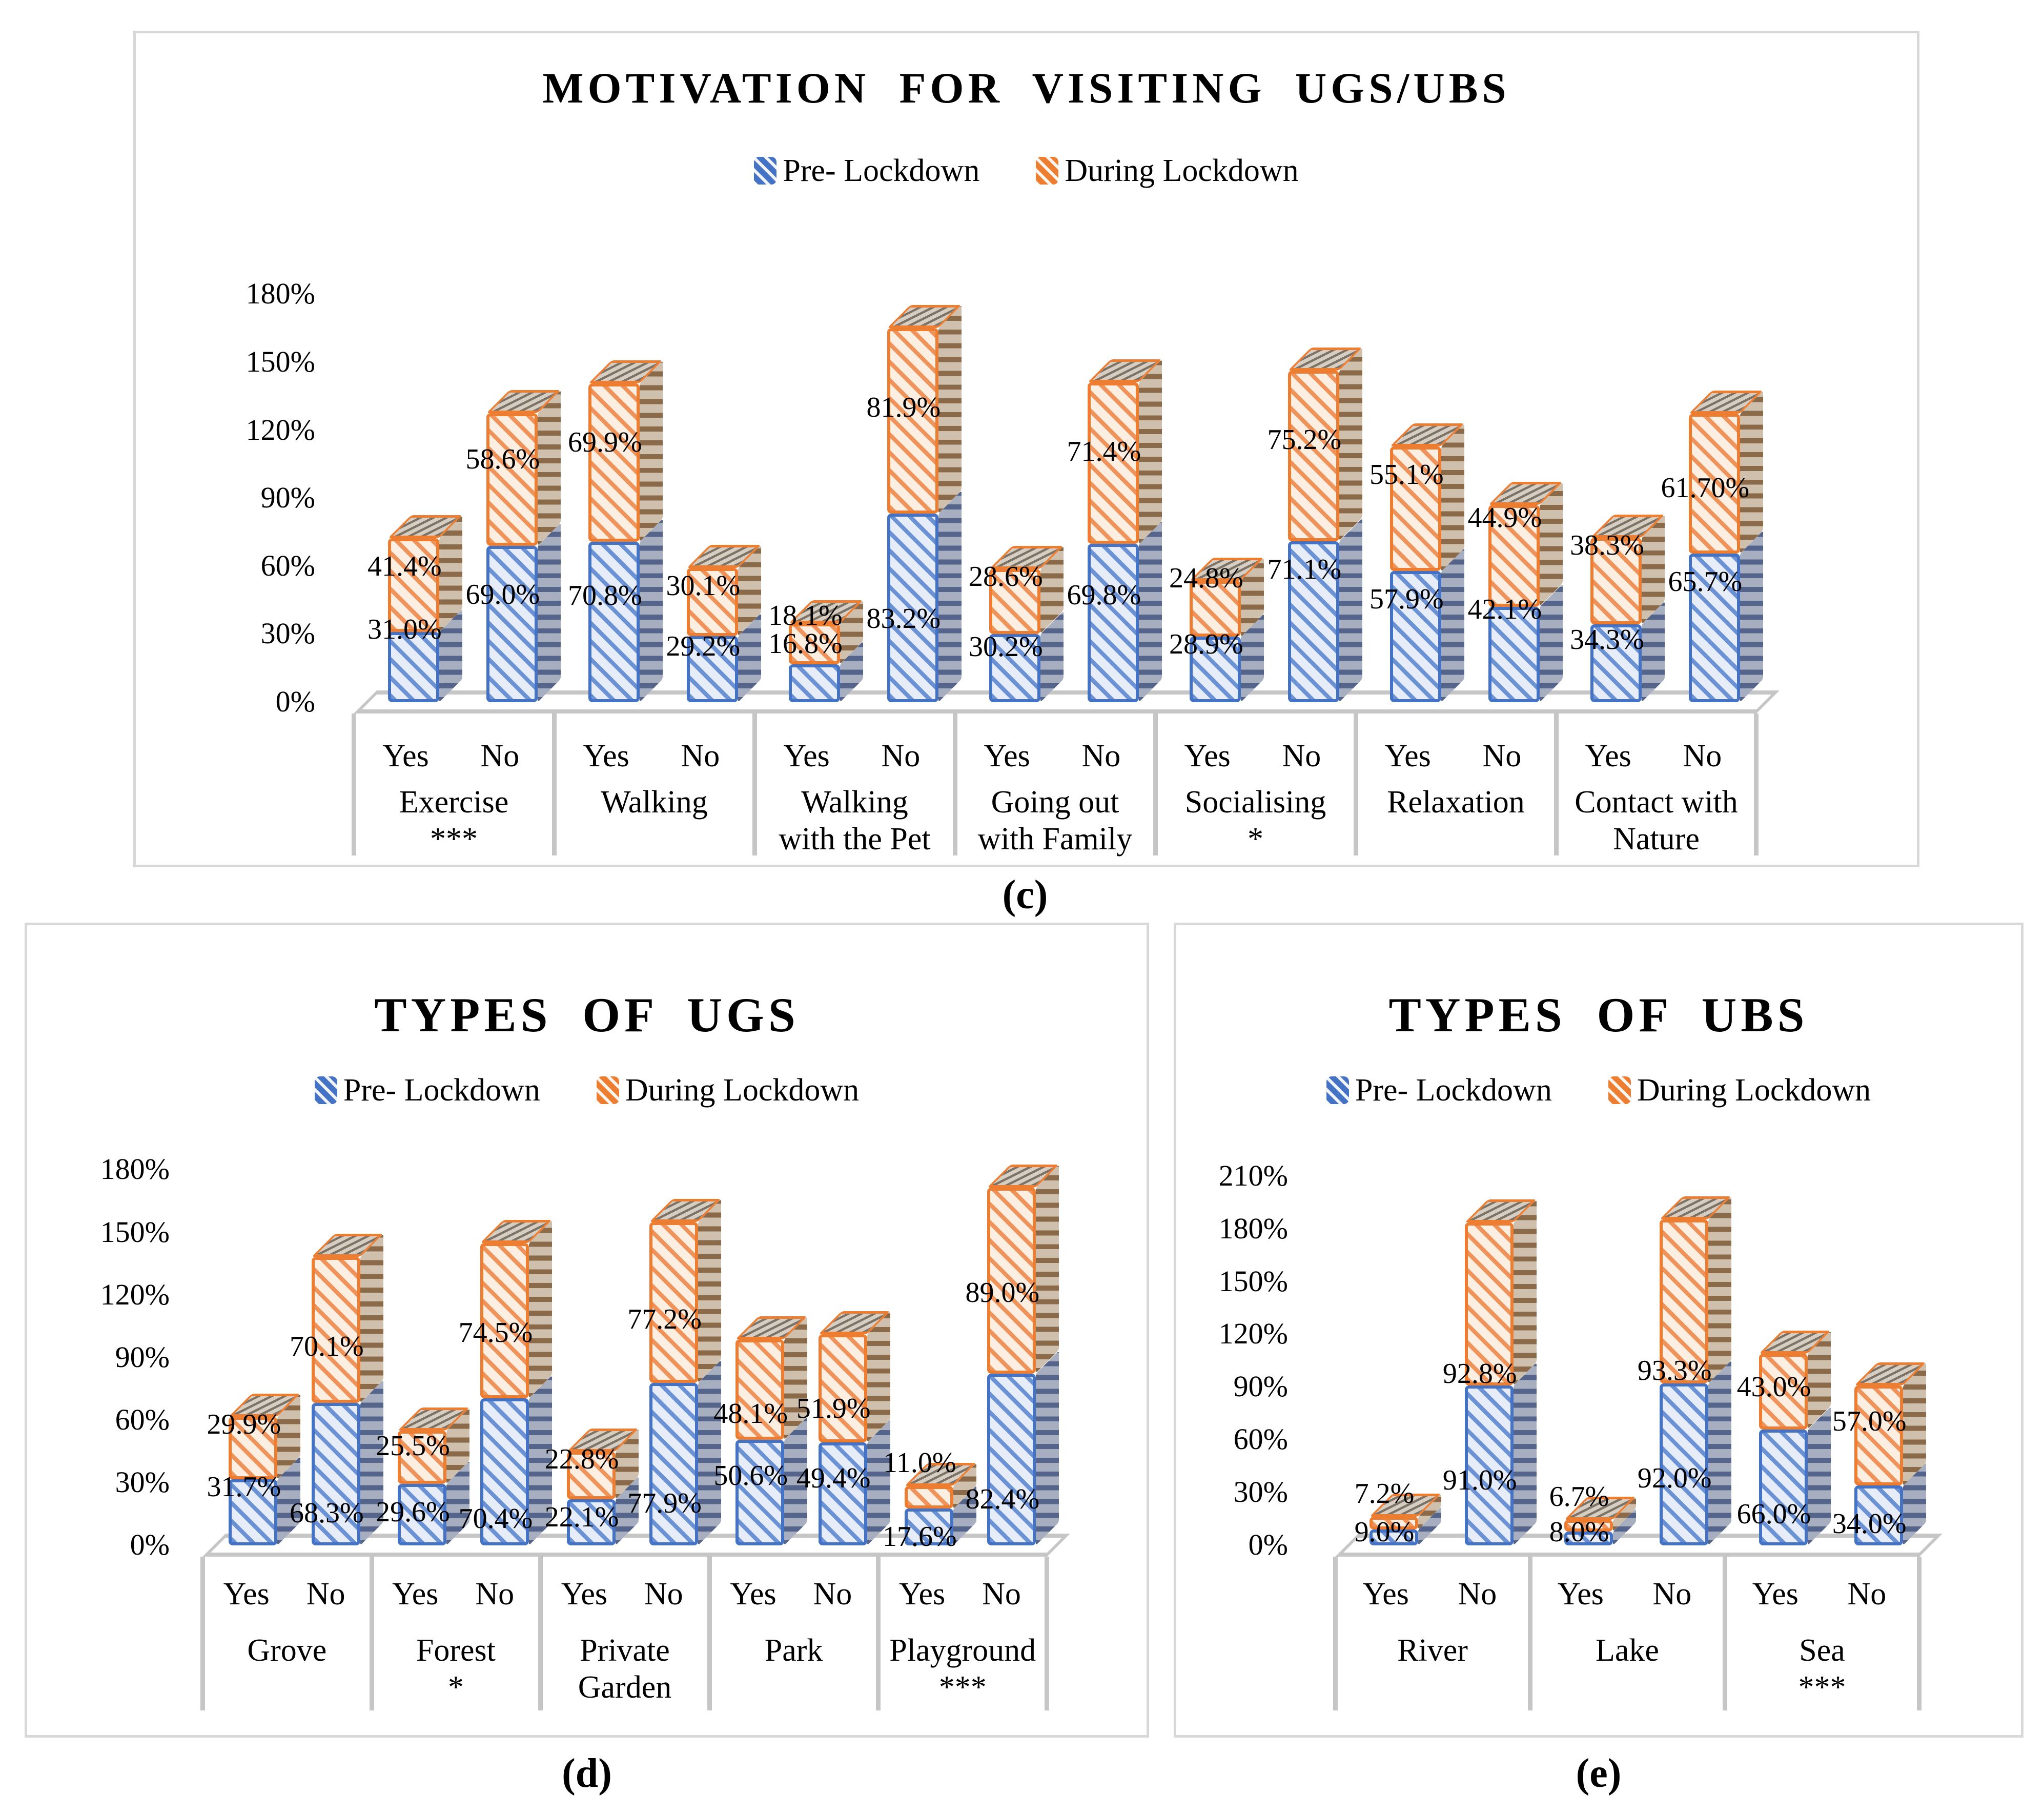 This screenshot has height=1815, width=2044. What do you see at coordinates (1002, 1499) in the screenshot?
I see `bar-data-label: 82.4%` at bounding box center [1002, 1499].